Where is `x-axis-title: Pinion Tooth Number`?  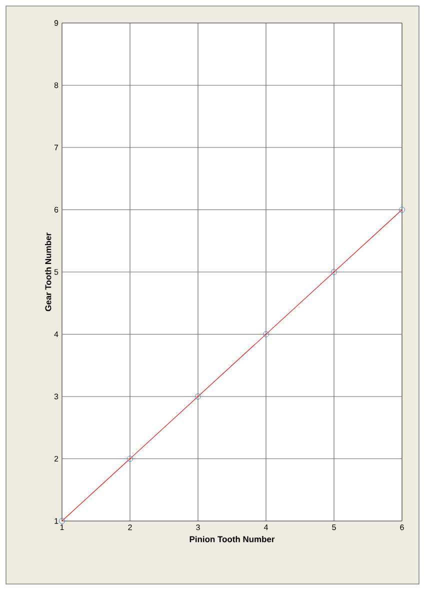 x-axis-title: Pinion Tooth Number is located at coordinates (232, 539).